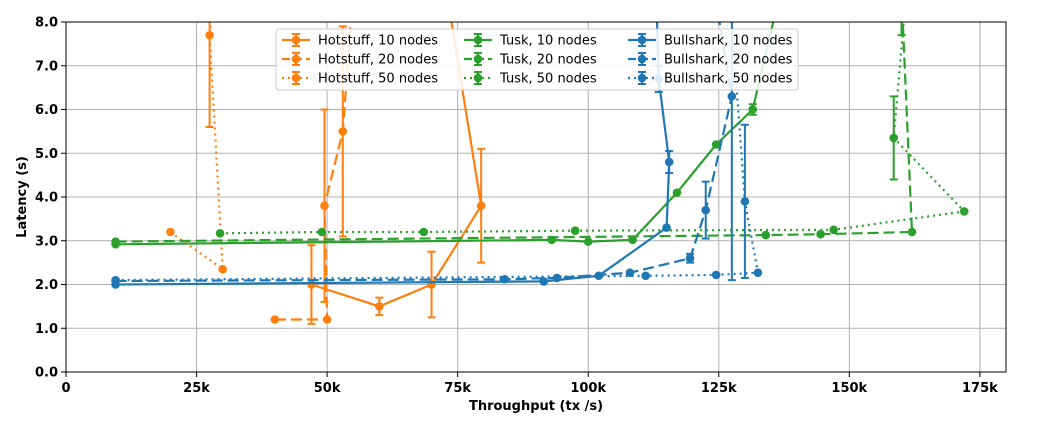 The height and width of the screenshot is (423, 1038). Describe the element at coordinates (46, 198) in the screenshot. I see `y-tick-label: 4.0` at that location.